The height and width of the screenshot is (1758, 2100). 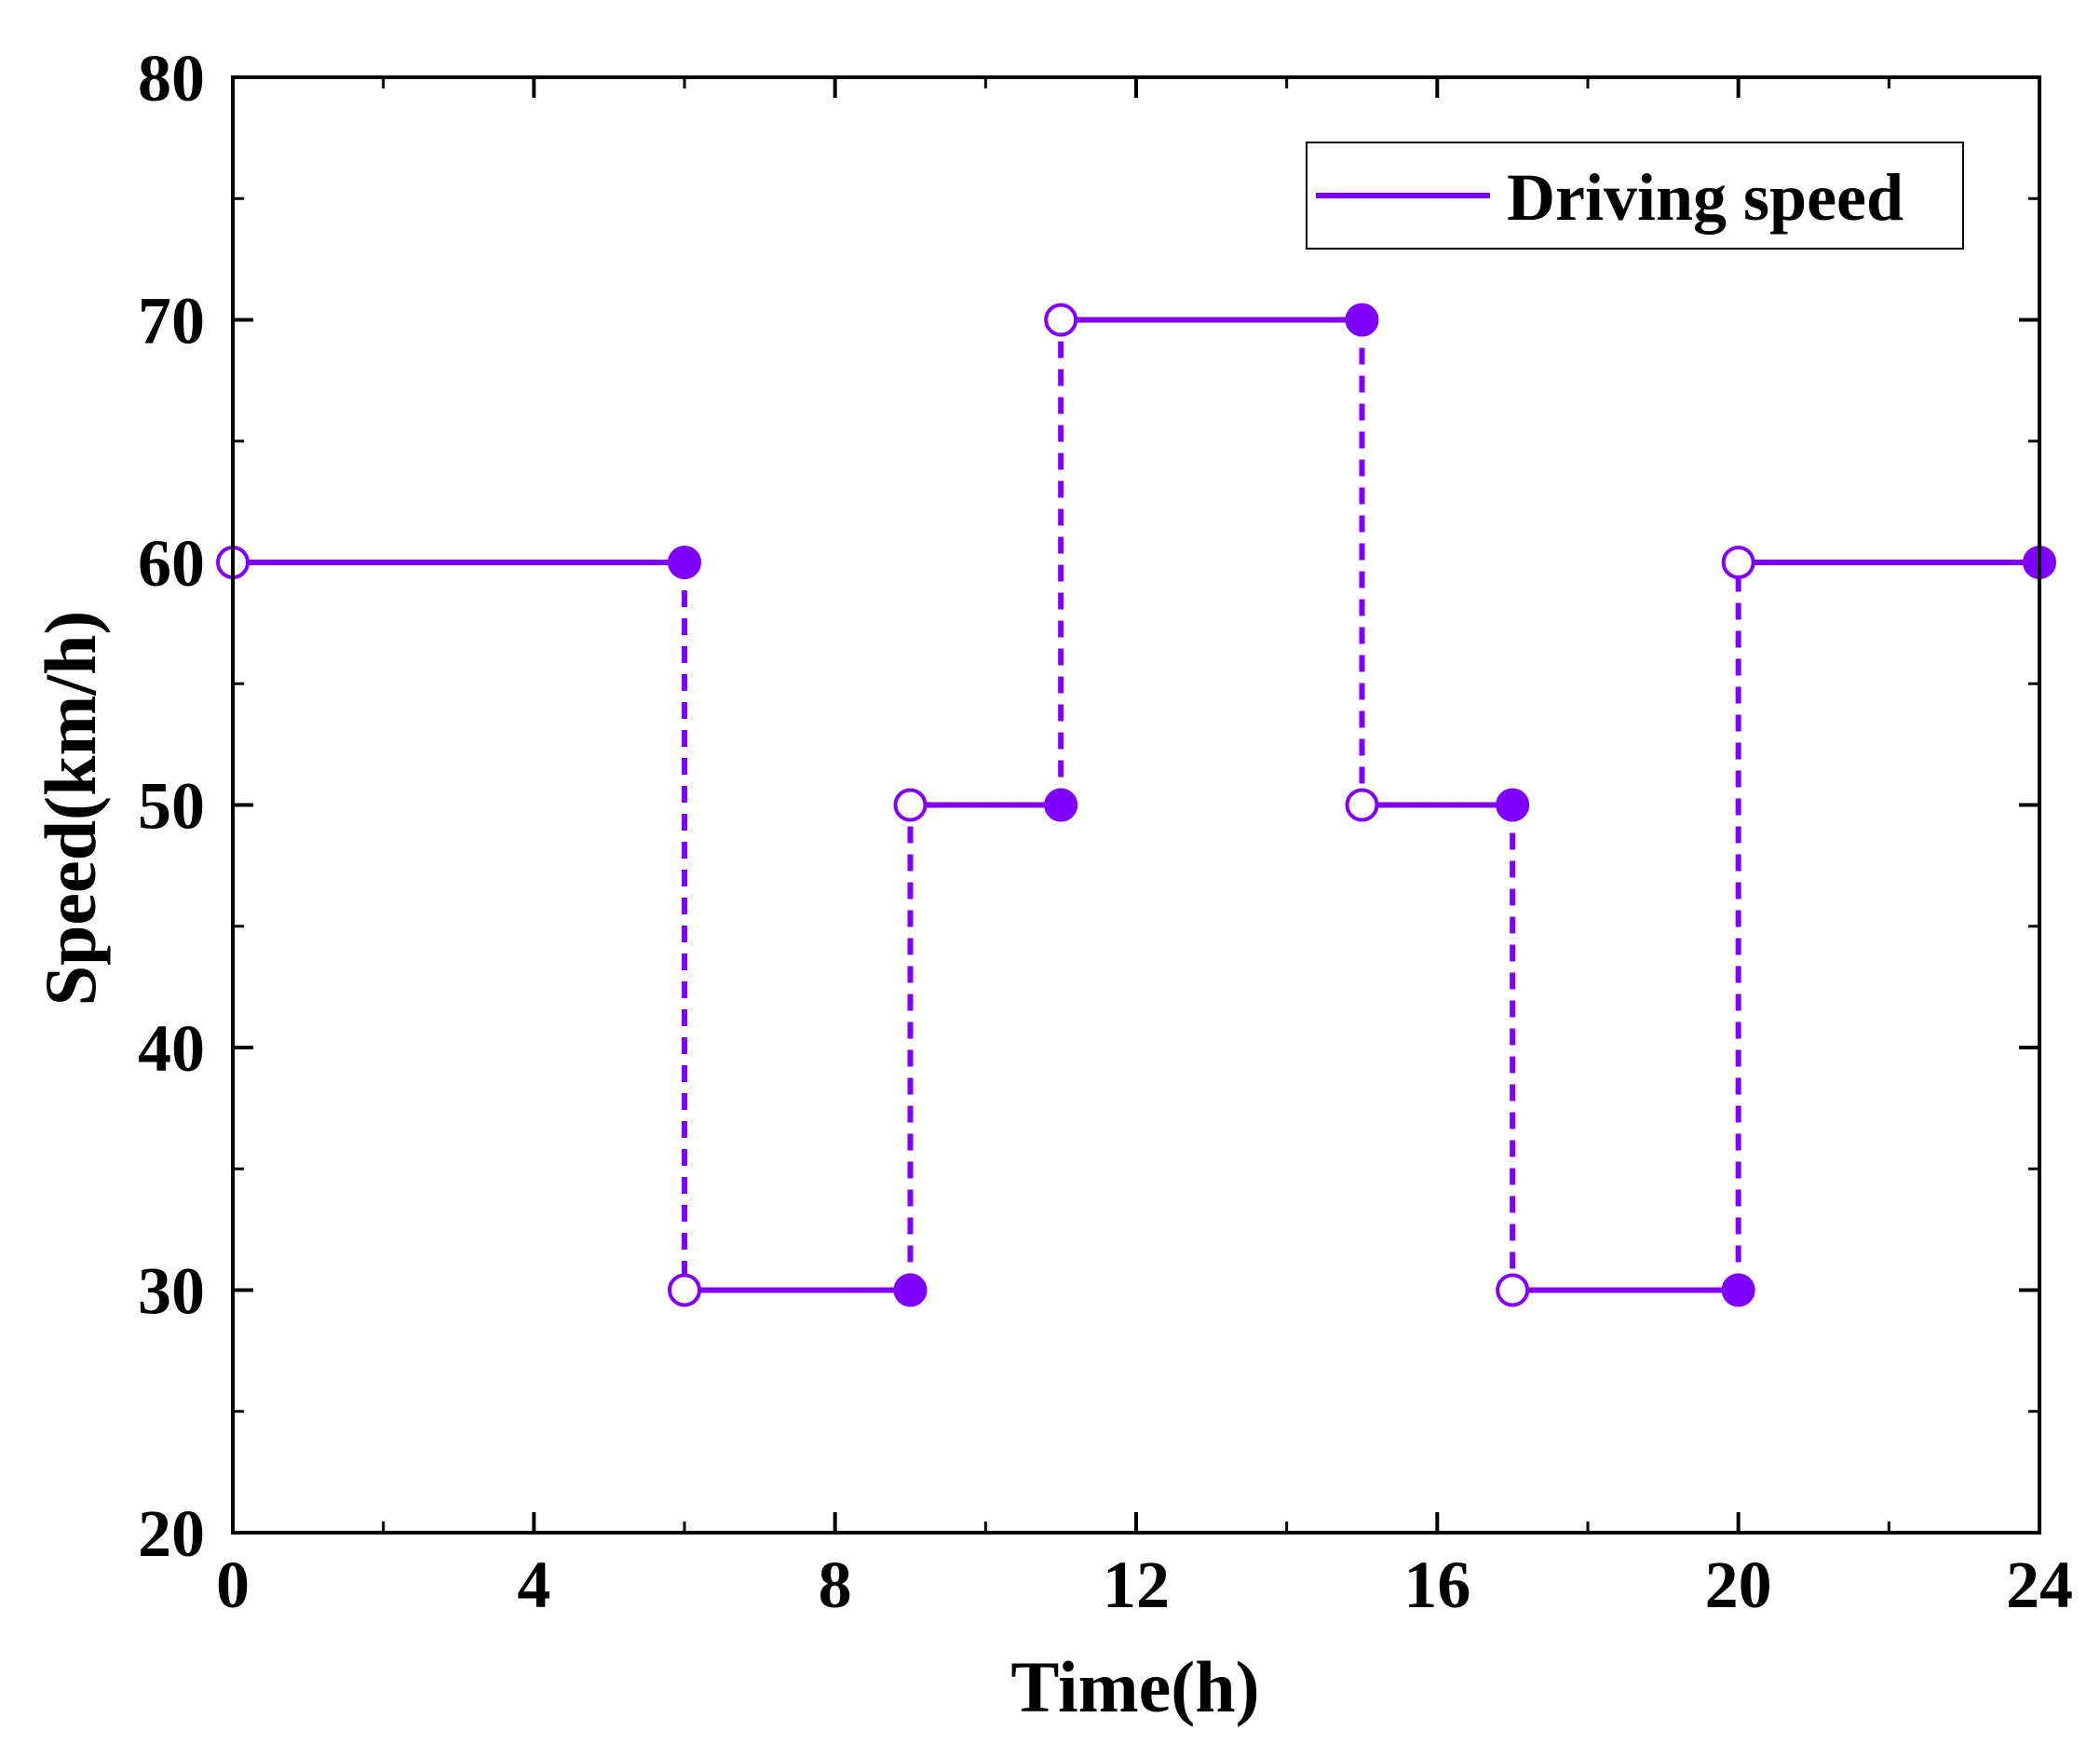 I want to click on y-tick-label: 20, so click(x=171, y=1534).